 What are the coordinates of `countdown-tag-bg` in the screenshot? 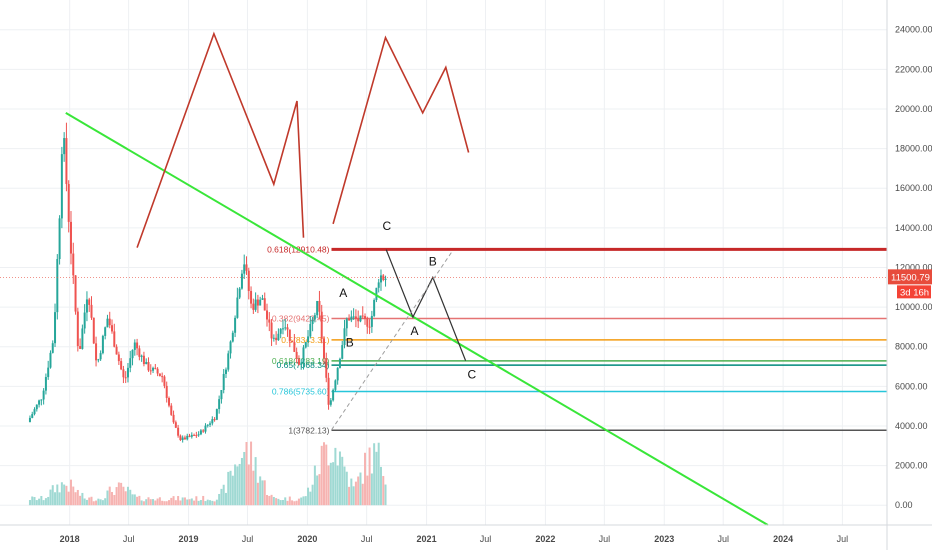 It's located at (914, 292).